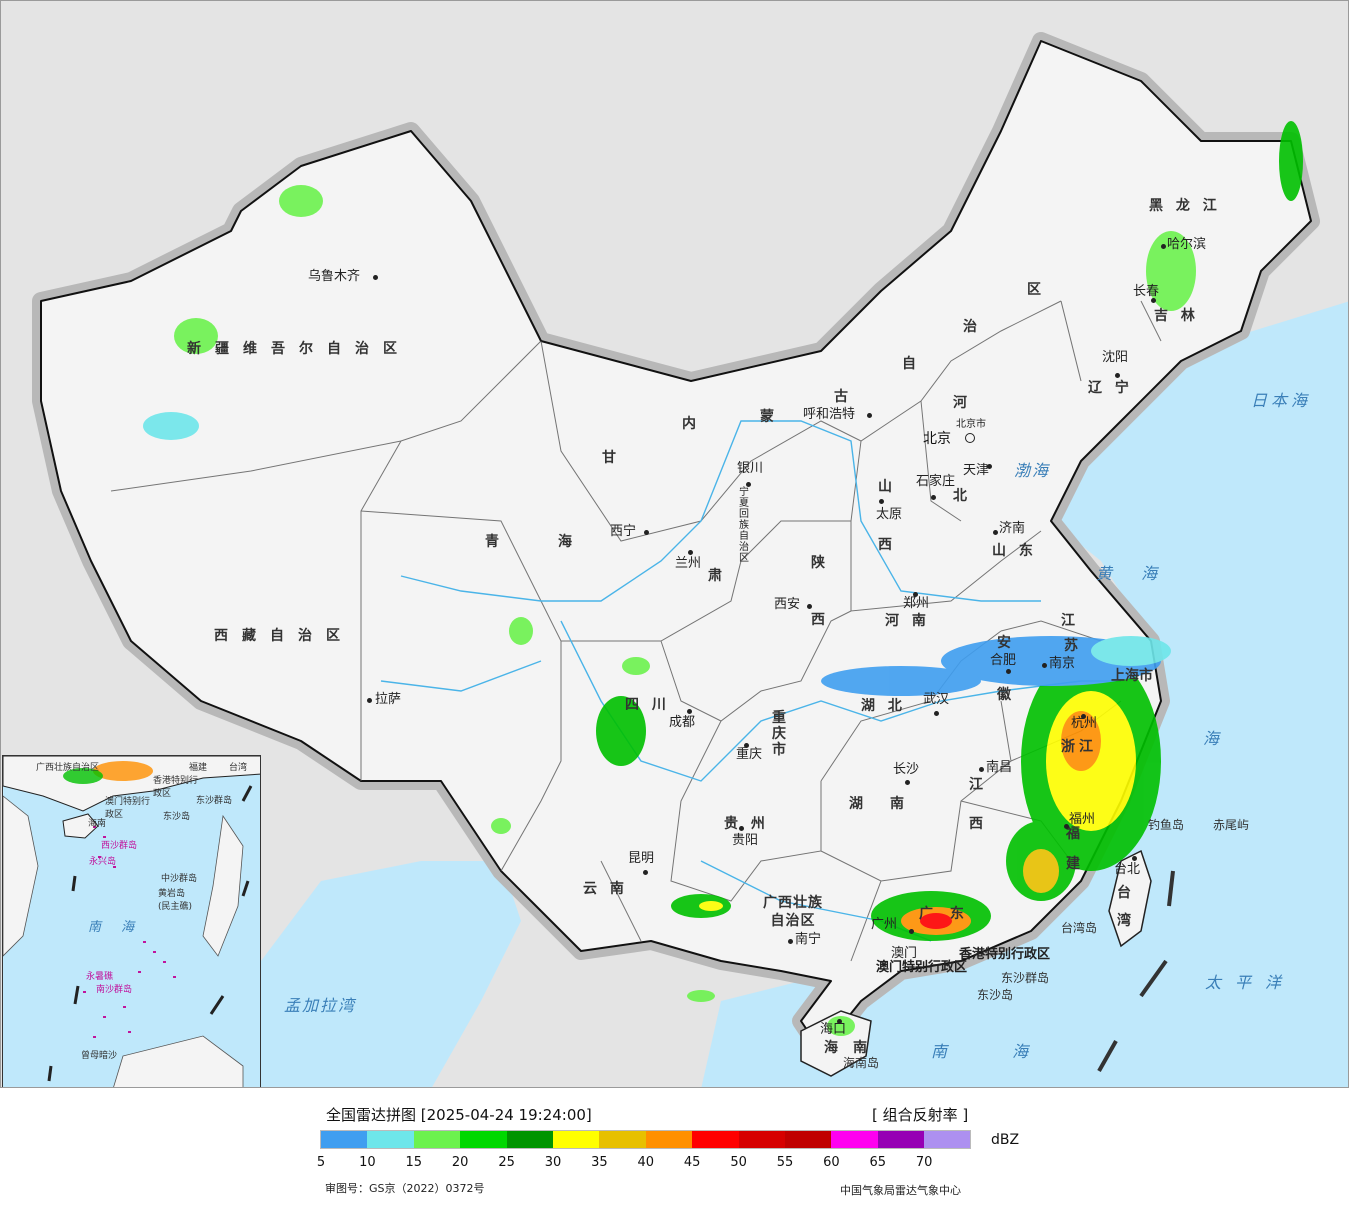 Image resolution: width=1349 pixels, height=1208 pixels. I want to click on tick-label: 30, so click(553, 1162).